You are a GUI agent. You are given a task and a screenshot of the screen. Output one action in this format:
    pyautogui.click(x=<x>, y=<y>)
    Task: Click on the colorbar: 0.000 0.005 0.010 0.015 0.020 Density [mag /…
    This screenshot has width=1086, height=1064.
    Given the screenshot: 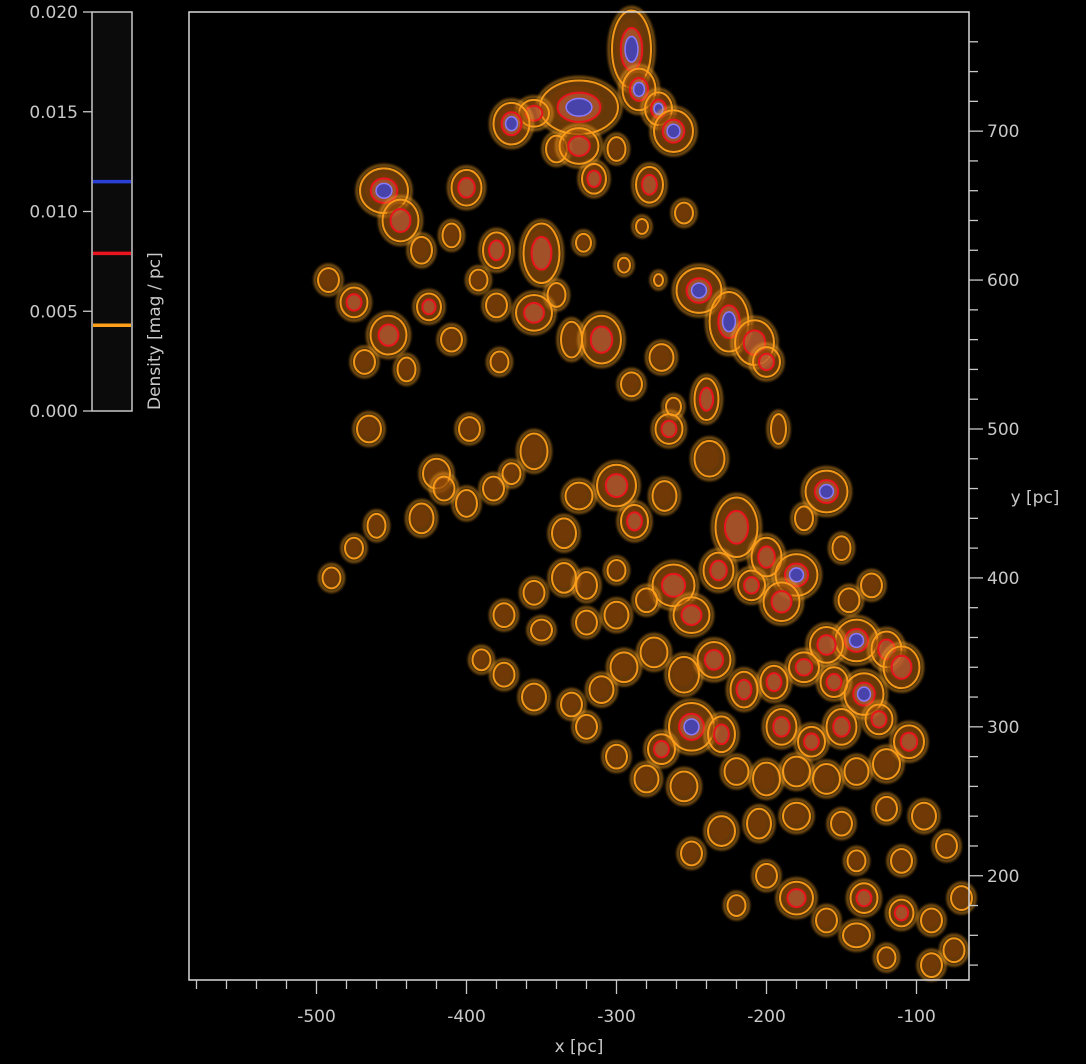 What is the action you would take?
    pyautogui.click(x=97, y=212)
    